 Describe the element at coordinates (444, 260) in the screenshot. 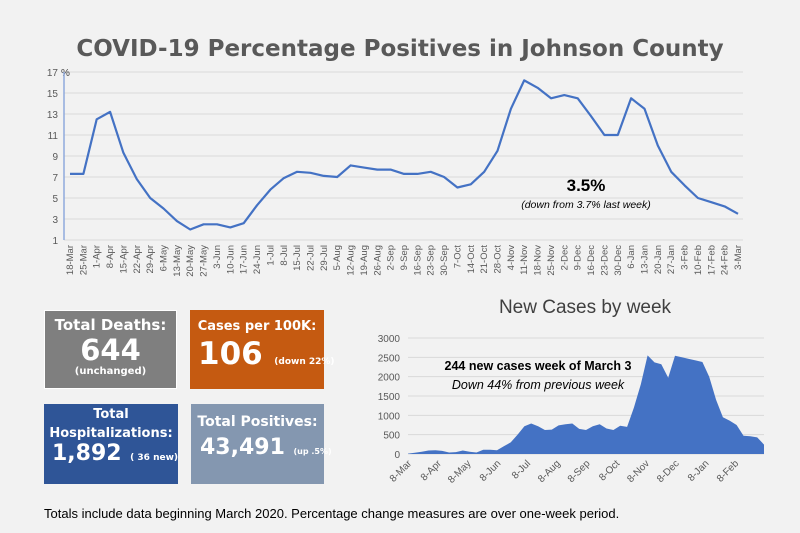

I see `x-tick-label: 30-Sep` at that location.